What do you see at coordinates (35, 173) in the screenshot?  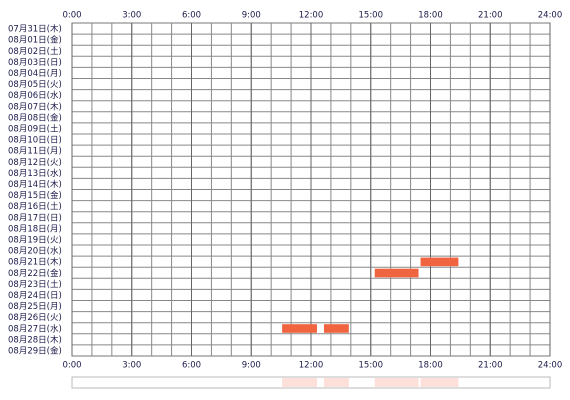 I see `y-tick-label: 08月13日(水)` at bounding box center [35, 173].